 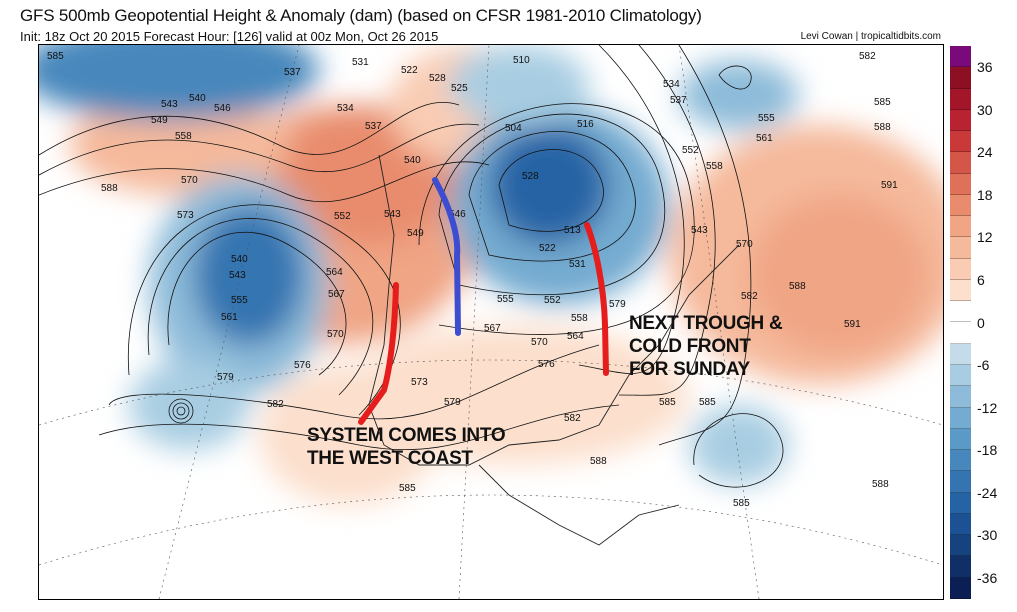 What do you see at coordinates (446, 256) in the screenshot?
I see `ridge-axis-line` at bounding box center [446, 256].